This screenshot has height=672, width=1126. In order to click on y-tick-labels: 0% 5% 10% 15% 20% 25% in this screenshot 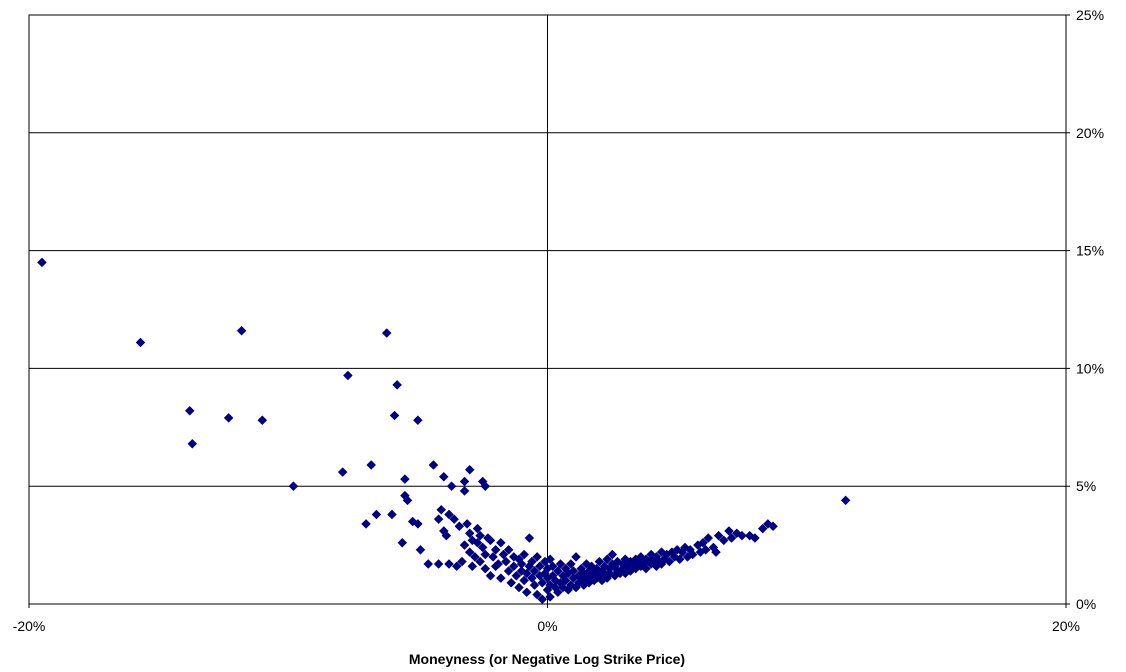, I will do `click(1090, 309)`.